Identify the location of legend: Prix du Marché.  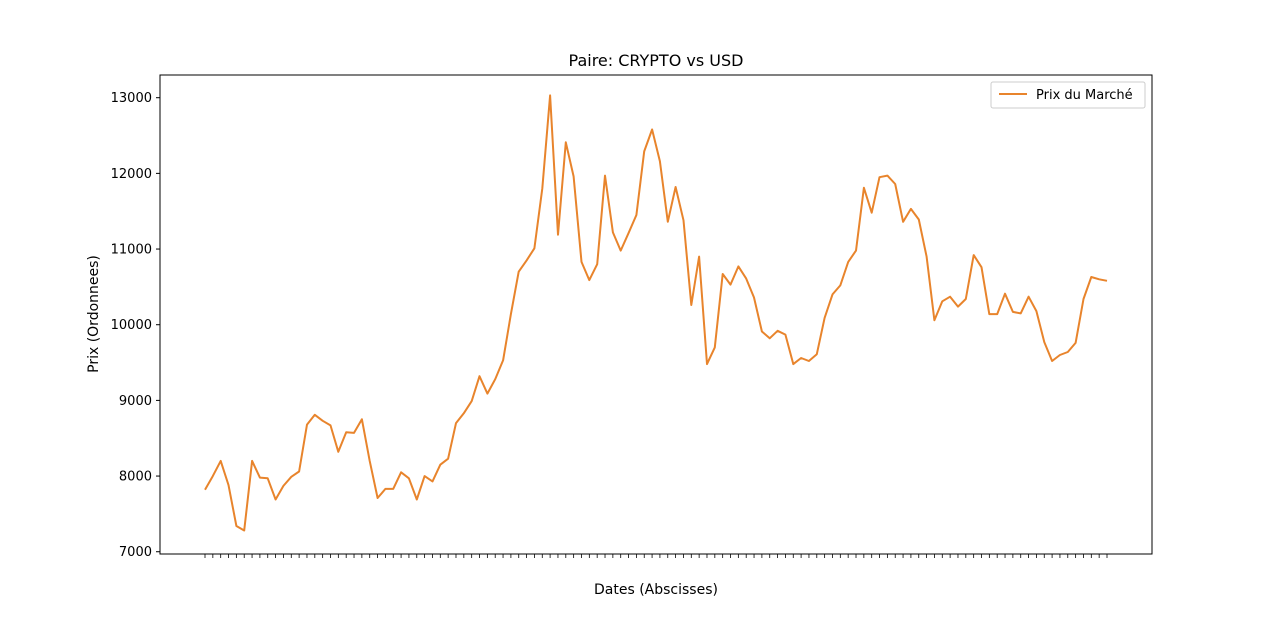
(1068, 95).